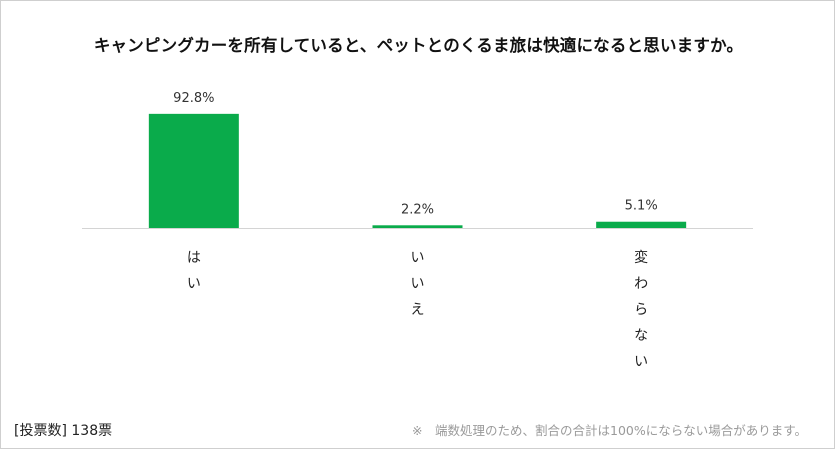  What do you see at coordinates (418, 45) in the screenshot?
I see `chart-title: キャンピングカーを所有していると、ペットとのくるま旅は快適になると思いますか。` at bounding box center [418, 45].